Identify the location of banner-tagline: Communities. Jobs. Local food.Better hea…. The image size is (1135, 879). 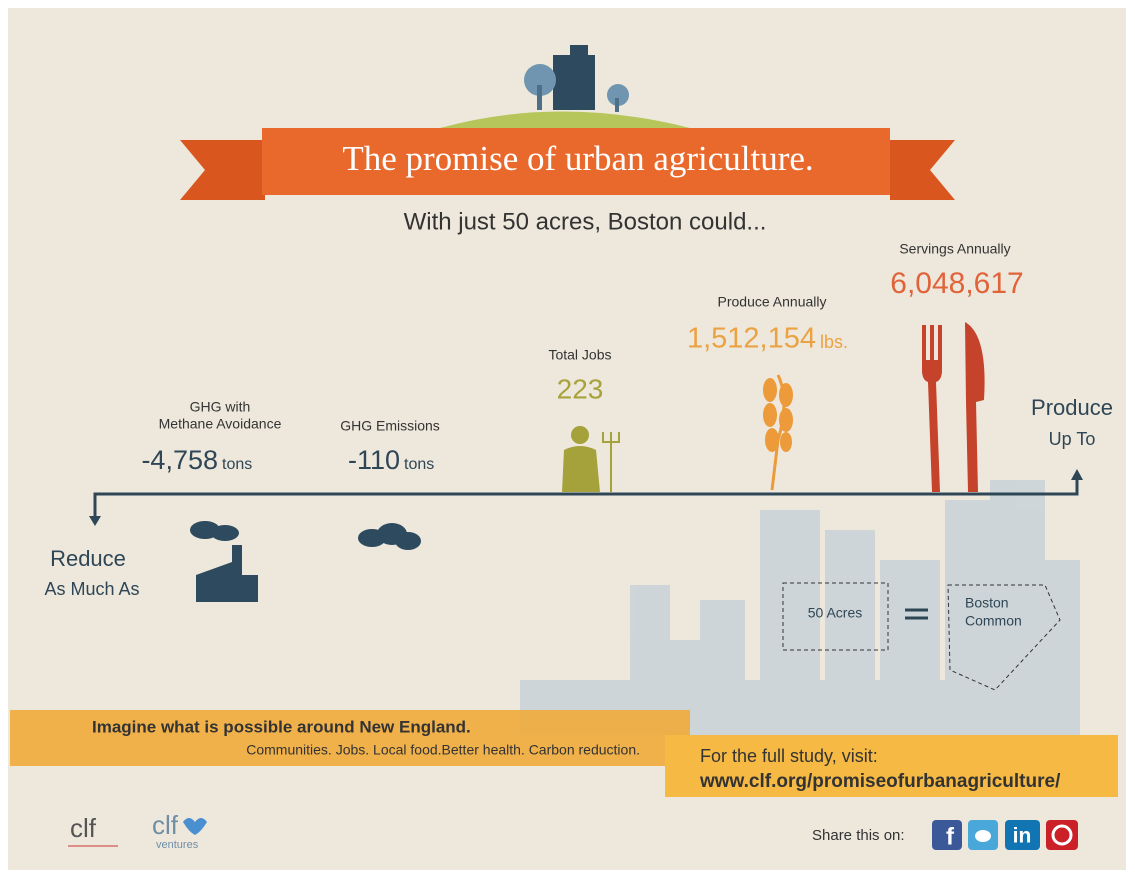
(443, 750).